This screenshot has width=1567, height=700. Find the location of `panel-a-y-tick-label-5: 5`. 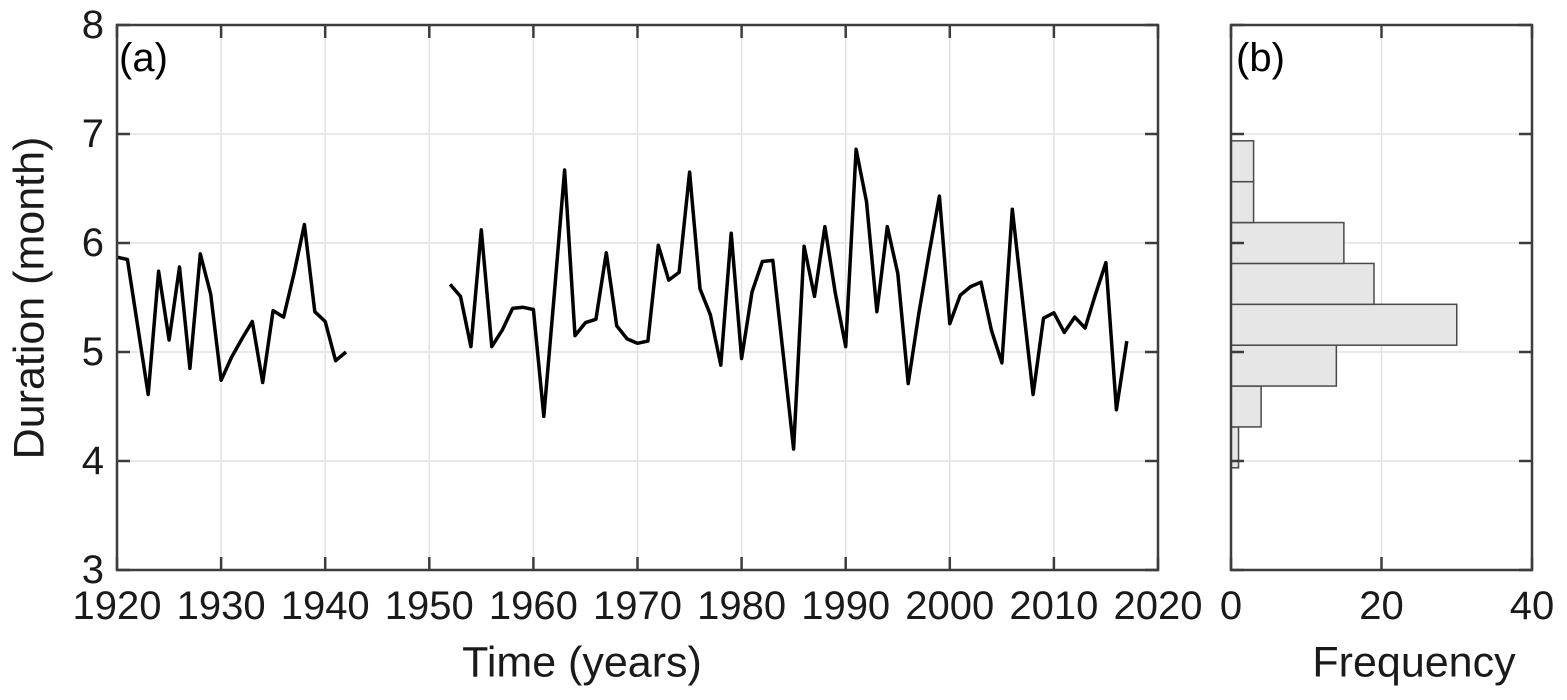

panel-a-y-tick-label-5: 5 is located at coordinates (92, 352).